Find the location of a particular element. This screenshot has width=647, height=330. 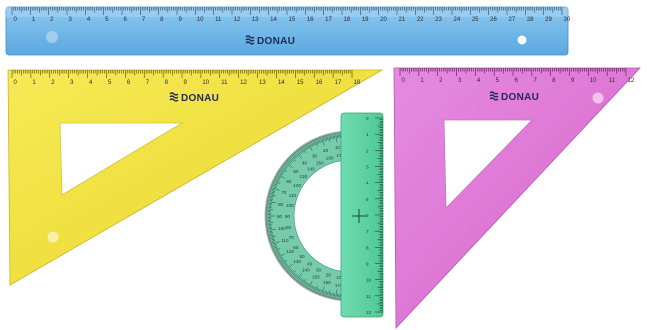

ruler-hang-hole-icon is located at coordinates (522, 40).